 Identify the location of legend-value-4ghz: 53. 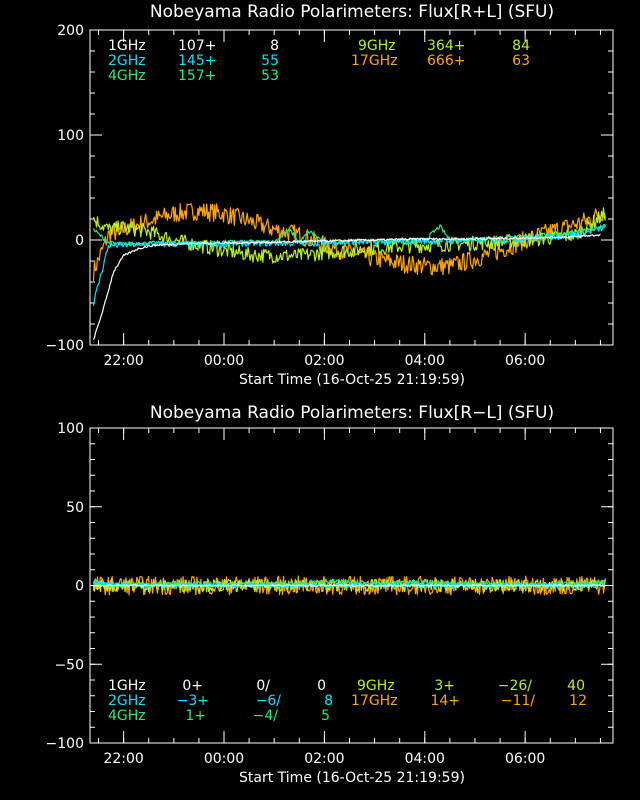
(270, 76).